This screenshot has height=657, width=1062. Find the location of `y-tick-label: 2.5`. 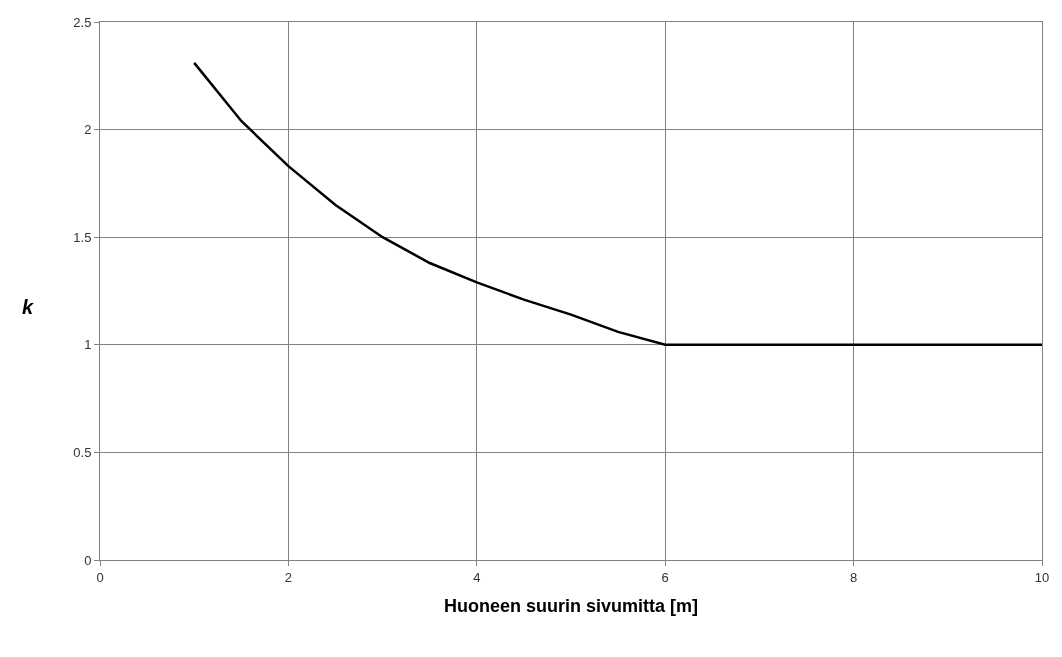

y-tick-label: 2.5 is located at coordinates (82, 22).